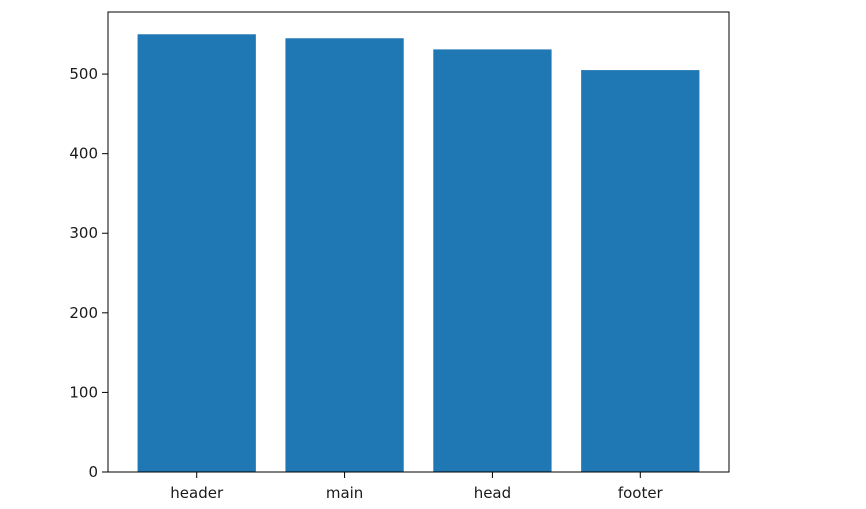  Describe the element at coordinates (344, 493) in the screenshot. I see `x-tick-label-main: main` at that location.